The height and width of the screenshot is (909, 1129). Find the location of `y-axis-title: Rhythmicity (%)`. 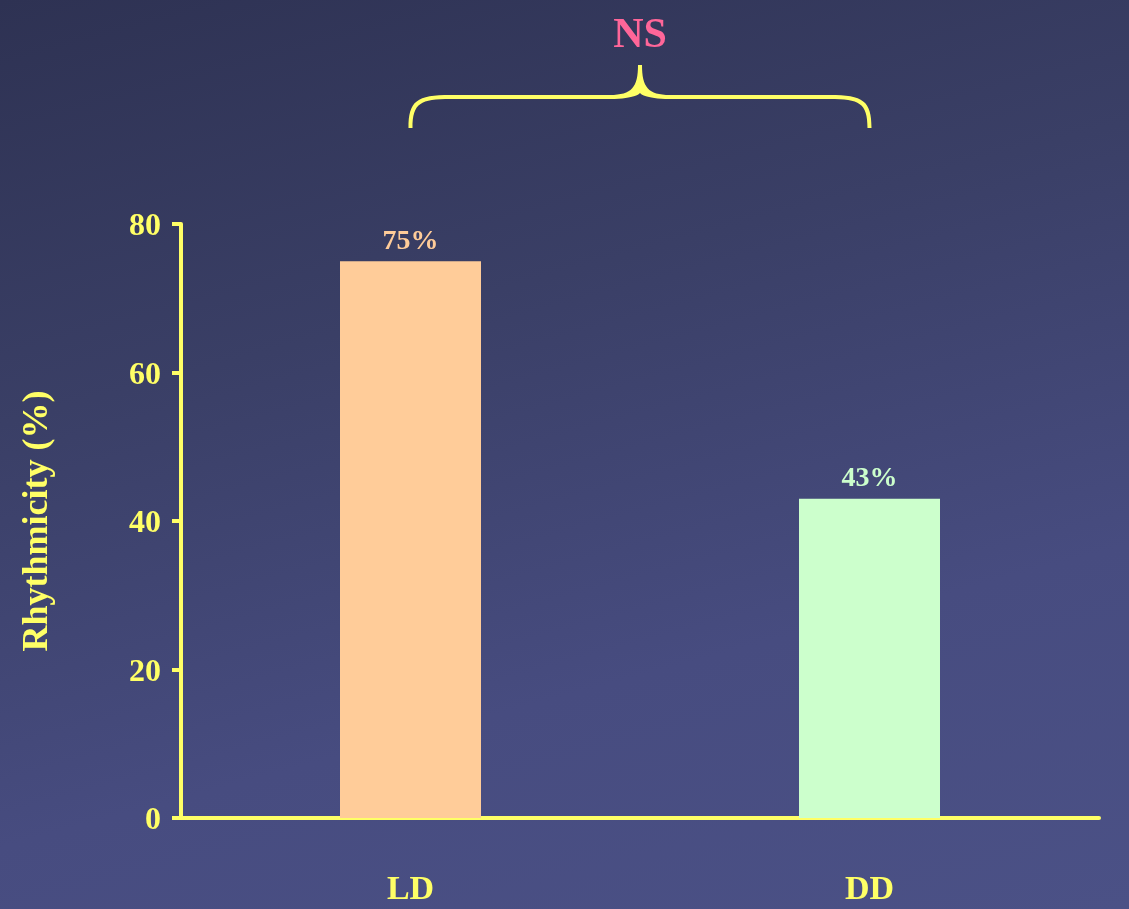

y-axis-title: Rhythmicity (%) is located at coordinates (35, 521).